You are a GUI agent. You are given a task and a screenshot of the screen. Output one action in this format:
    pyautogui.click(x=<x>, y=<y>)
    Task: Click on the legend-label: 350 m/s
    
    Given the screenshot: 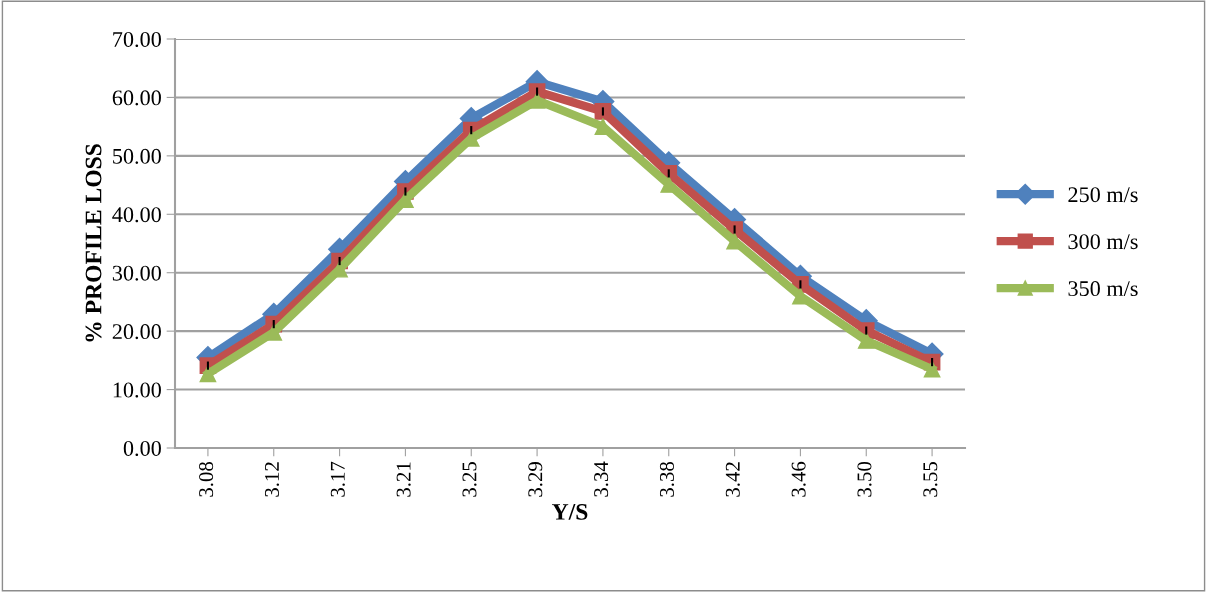 What is the action you would take?
    pyautogui.click(x=1103, y=289)
    